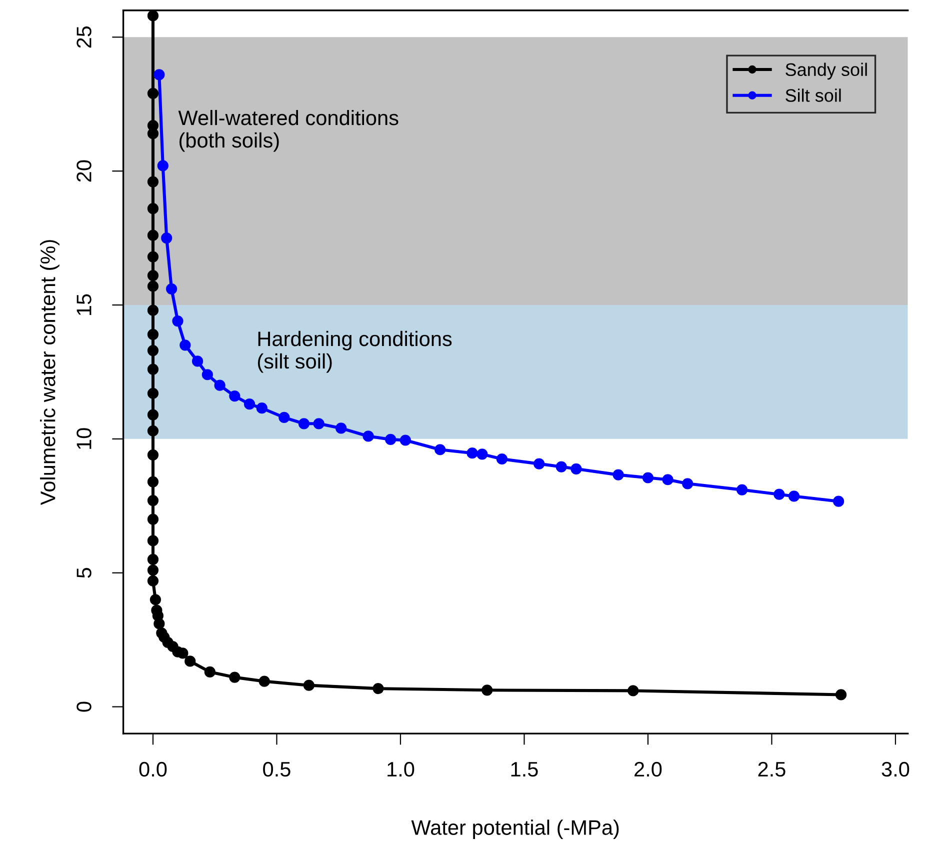 The image size is (934, 863). Describe the element at coordinates (84, 37) in the screenshot. I see `y-tick-label: 25` at that location.